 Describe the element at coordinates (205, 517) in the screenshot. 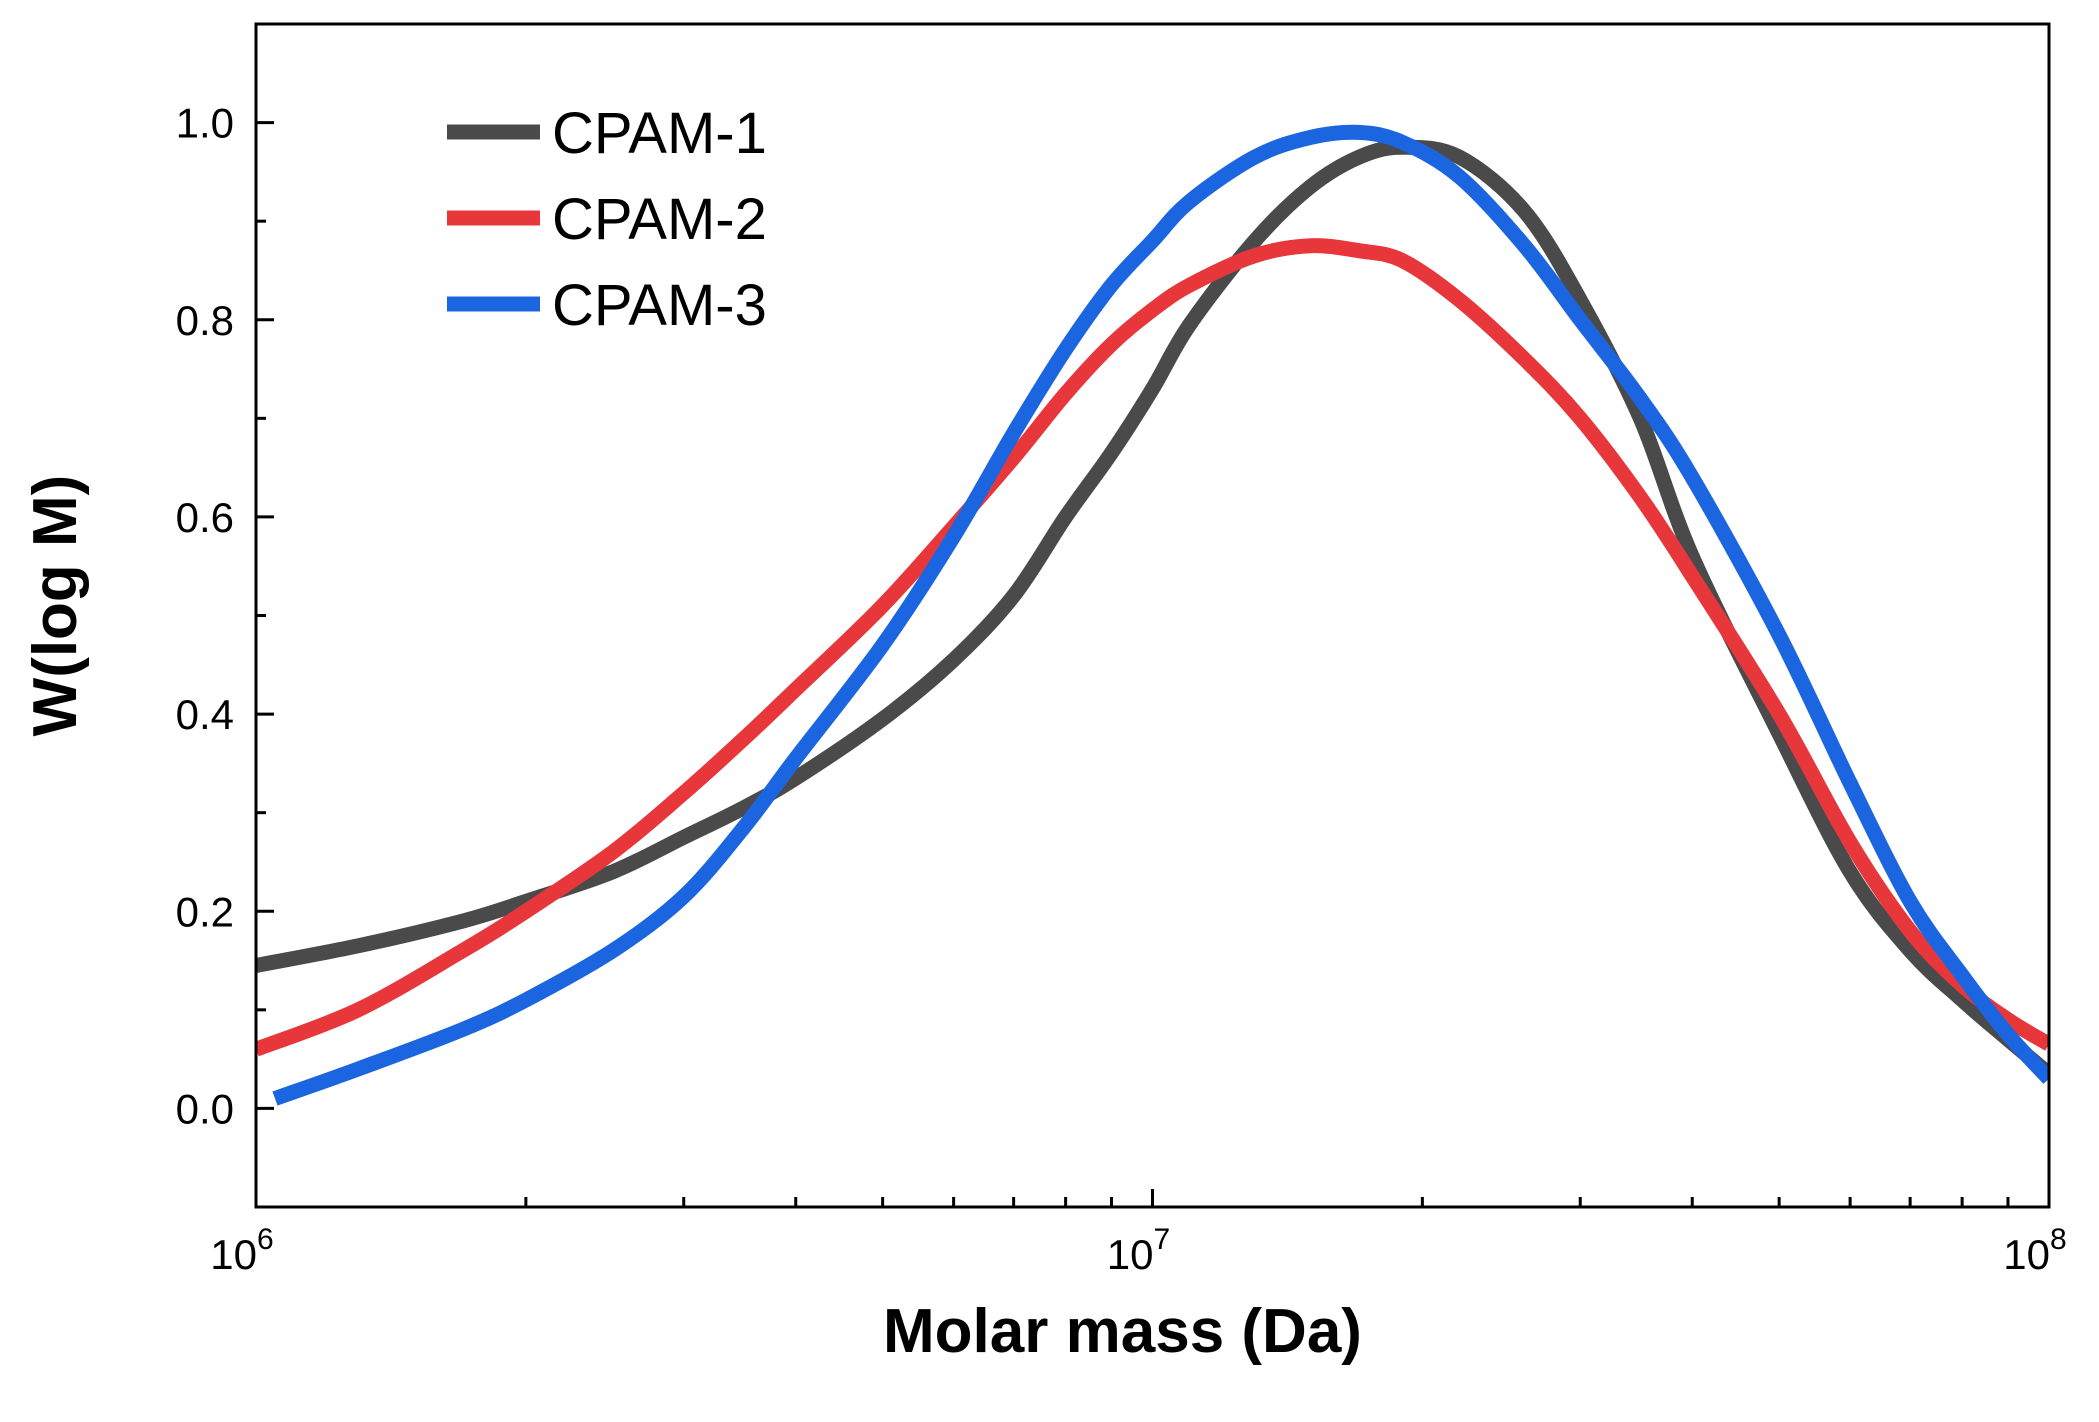

I see `y-tick-label: 0.6` at that location.